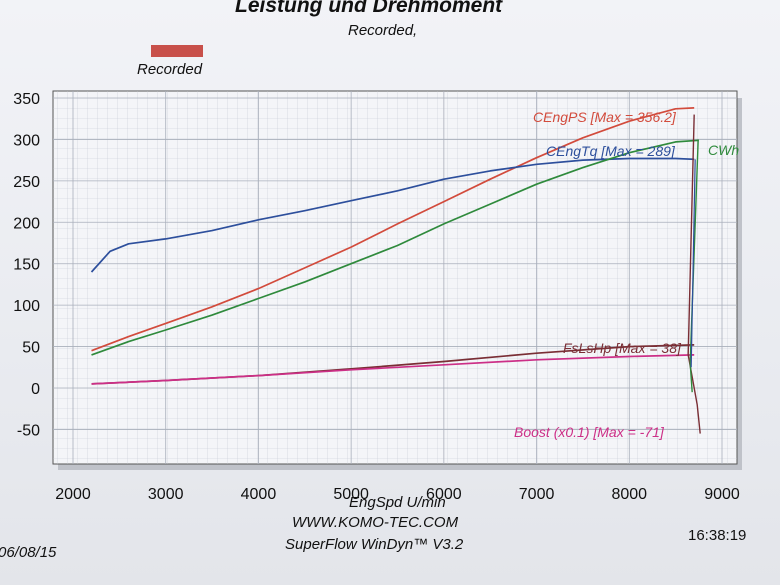 This screenshot has height=585, width=780. Describe the element at coordinates (170, 69) in the screenshot. I see `legend-label: Recorded` at that location.